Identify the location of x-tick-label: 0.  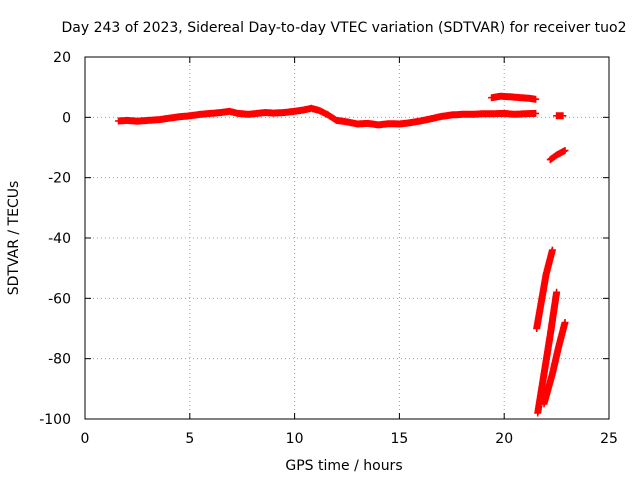
(85, 439).